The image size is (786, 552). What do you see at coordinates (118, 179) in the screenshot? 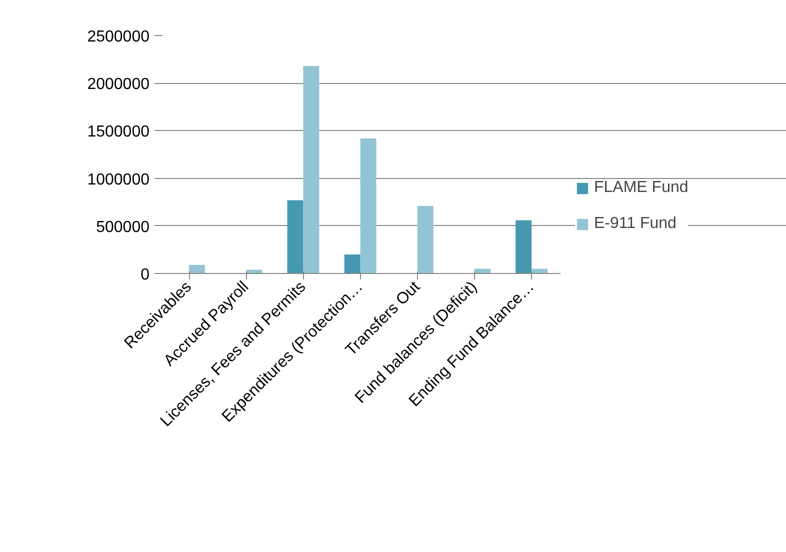
I see `y-tick-label: 1000000` at bounding box center [118, 179].